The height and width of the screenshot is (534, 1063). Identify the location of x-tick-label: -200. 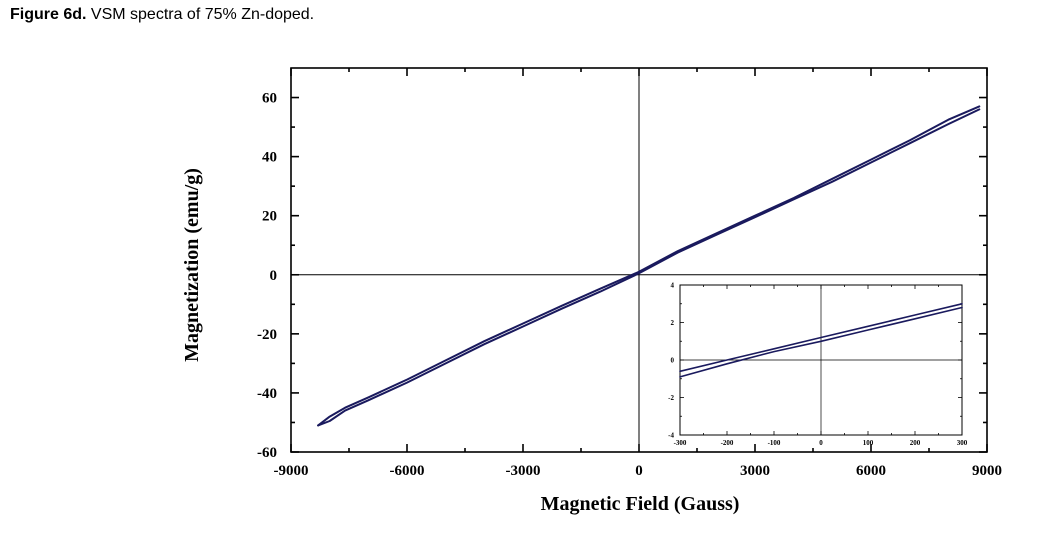
(727, 443).